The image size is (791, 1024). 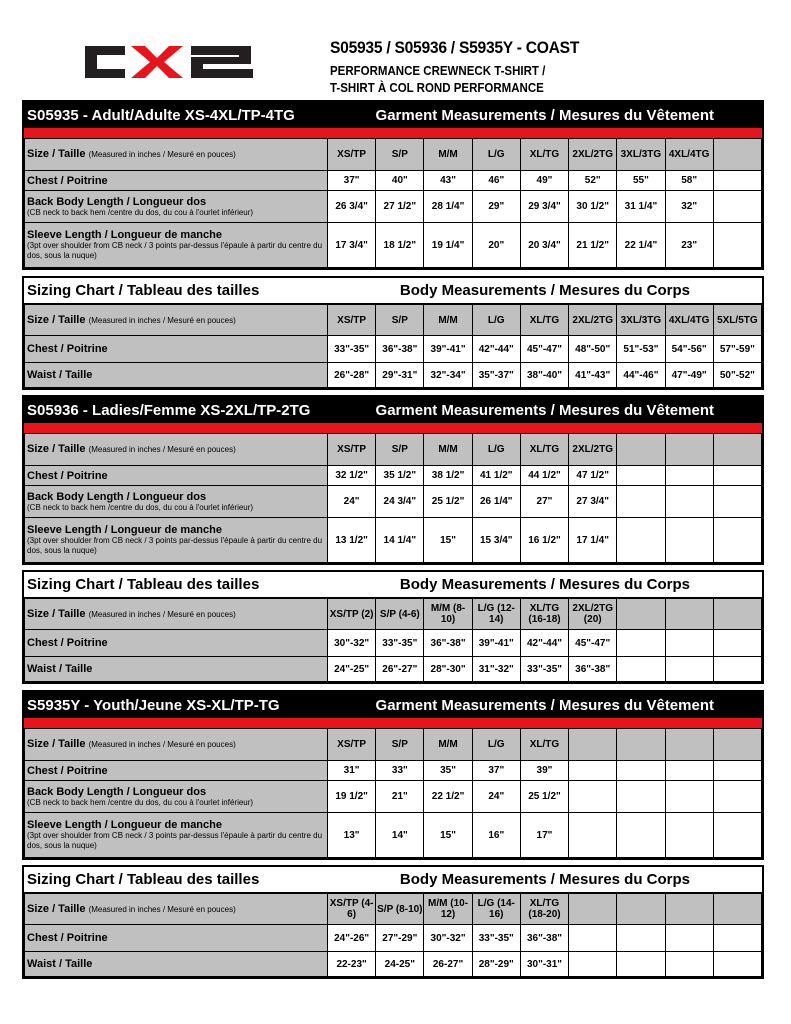 What do you see at coordinates (400, 375) in the screenshot?
I see `measurement-cell: 29"-31"` at bounding box center [400, 375].